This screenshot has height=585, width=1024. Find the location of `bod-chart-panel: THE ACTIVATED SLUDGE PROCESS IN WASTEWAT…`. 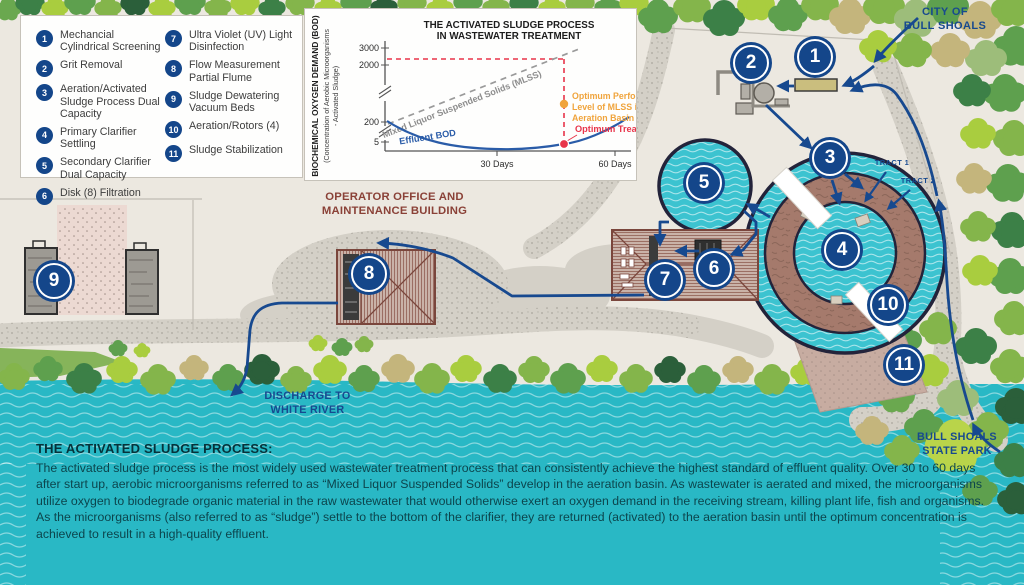

bod-chart-panel: THE ACTIVATED SLUDGE PROCESS IN WASTEWAT… is located at coordinates (485, 94).